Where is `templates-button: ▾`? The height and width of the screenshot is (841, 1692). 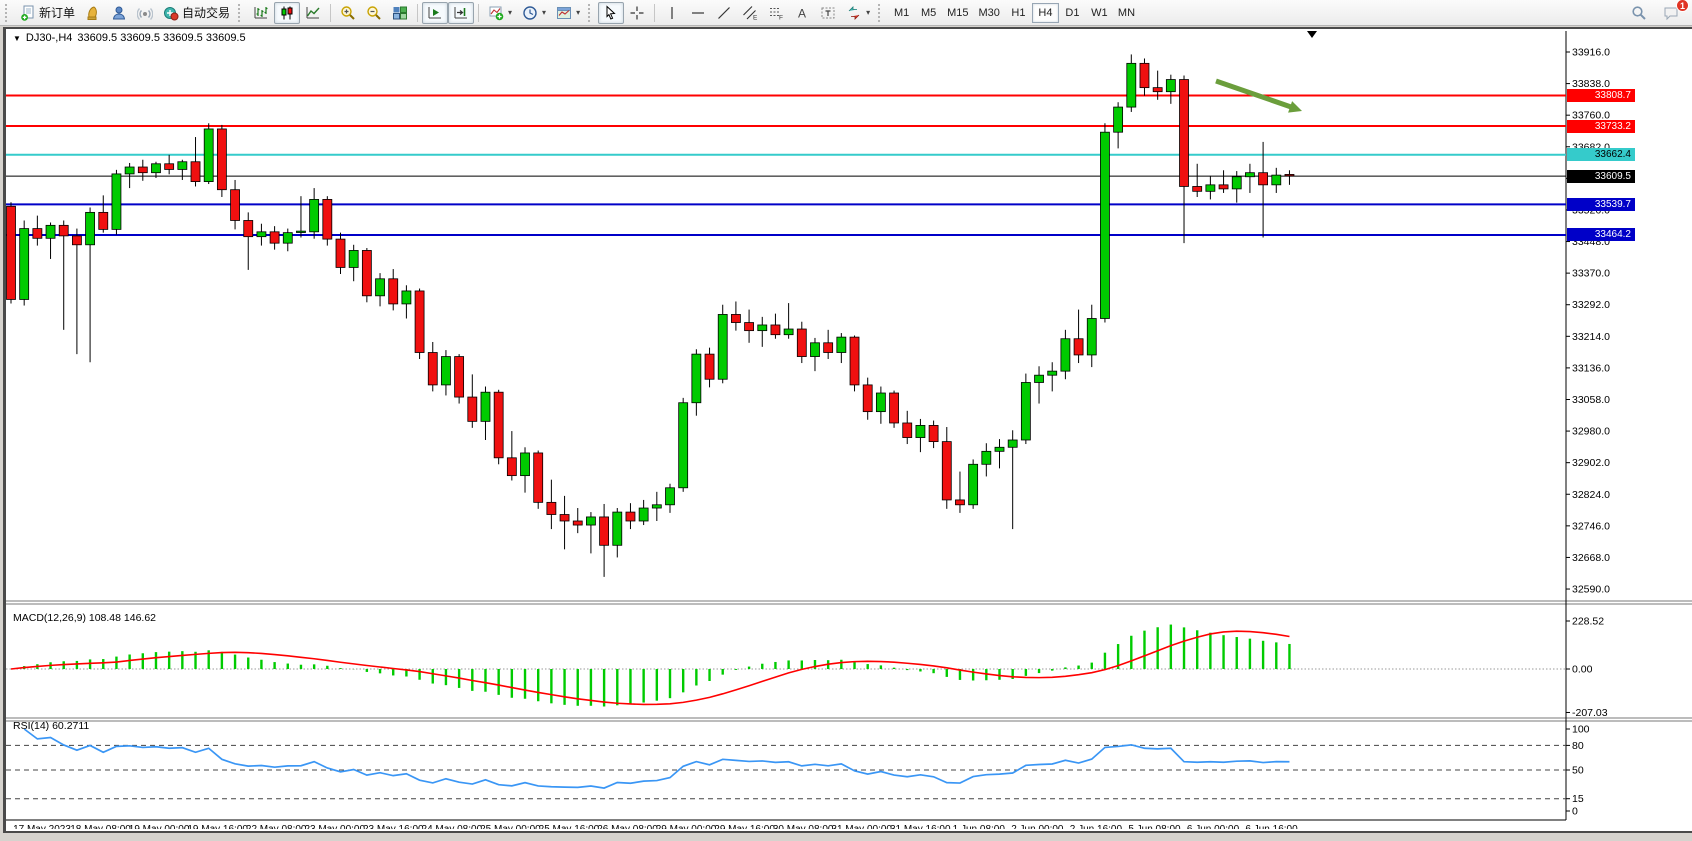
templates-button: ▾ is located at coordinates (568, 13).